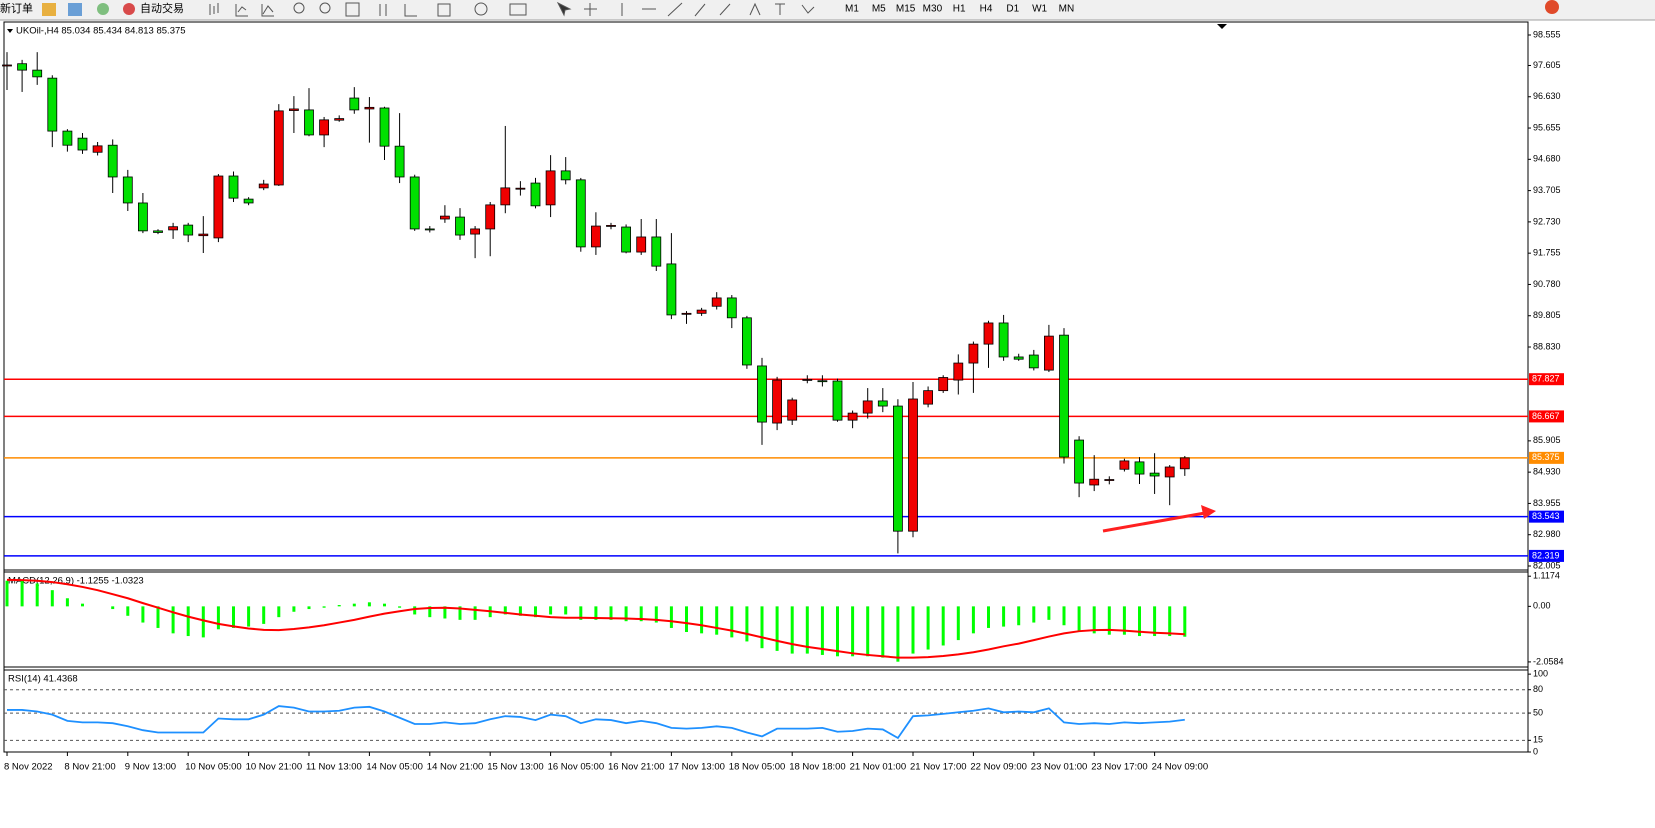 This screenshot has width=1655, height=828. I want to click on panel-title: UKOil-,H4 85.034 85.434 84.813 85.375, so click(101, 31).